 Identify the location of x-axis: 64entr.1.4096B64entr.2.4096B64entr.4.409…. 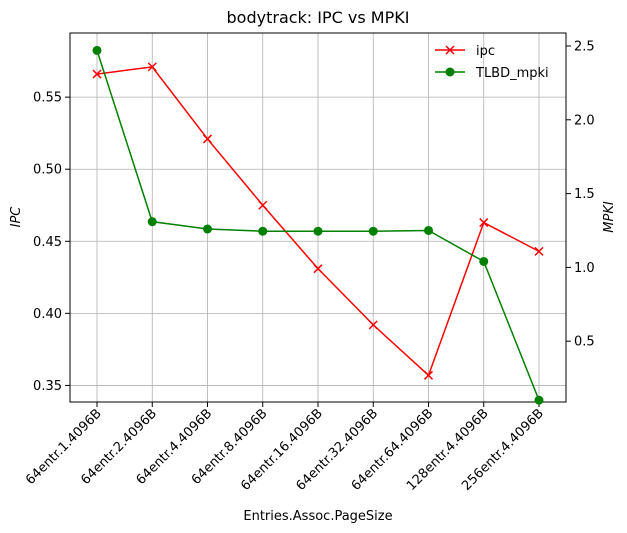
(285, 448).